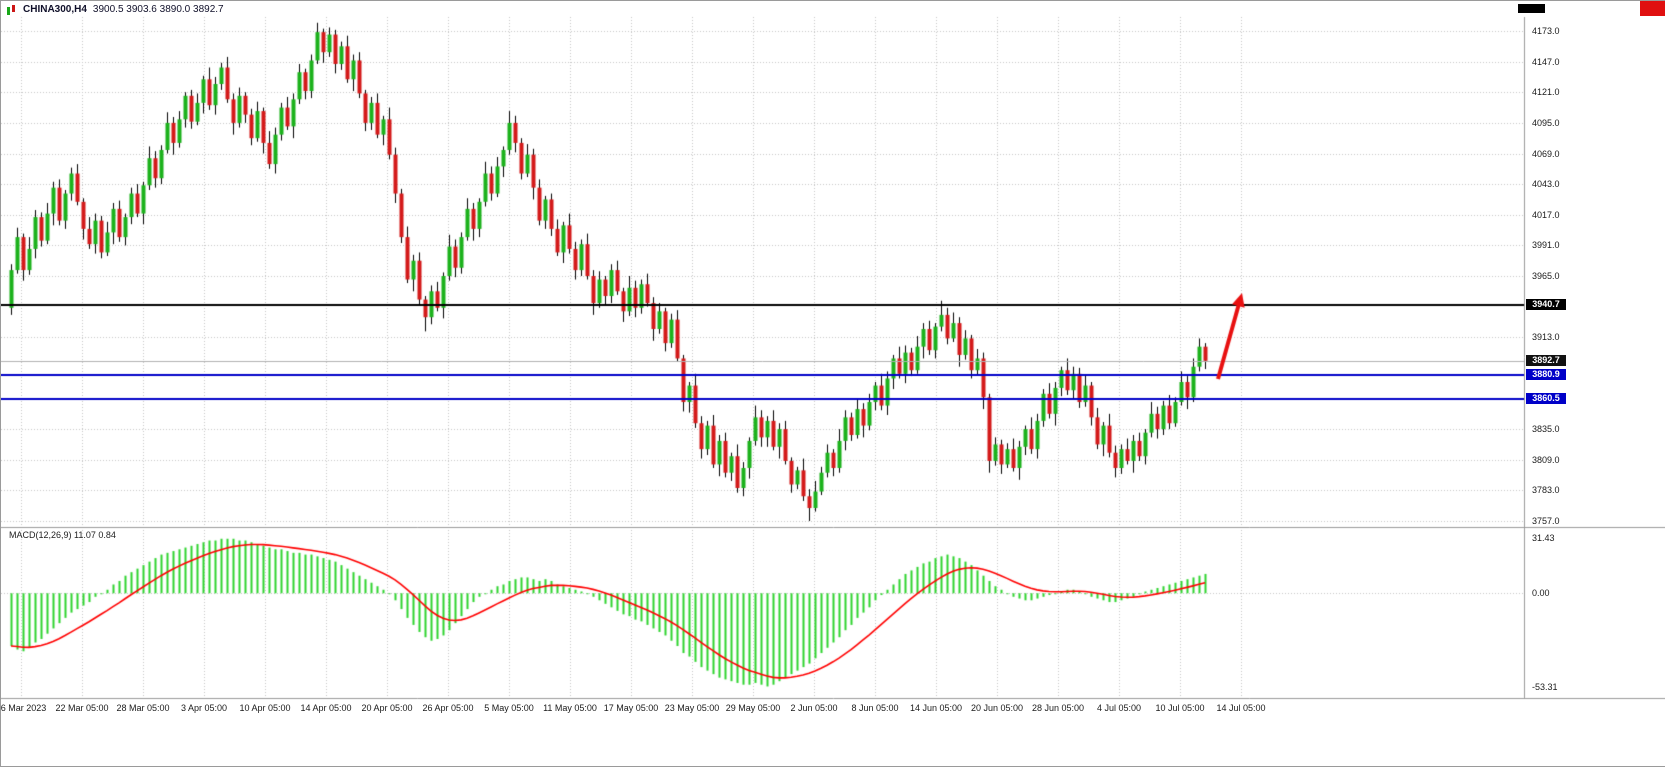 This screenshot has height=767, width=1665. Describe the element at coordinates (1543, 538) in the screenshot. I see `macd-axis-label: 31.43` at that location.